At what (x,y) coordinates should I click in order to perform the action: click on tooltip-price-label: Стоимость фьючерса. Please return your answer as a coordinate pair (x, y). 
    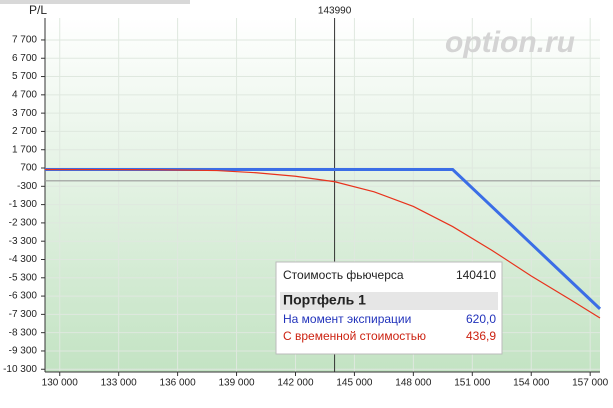
    Looking at the image, I should click on (343, 275).